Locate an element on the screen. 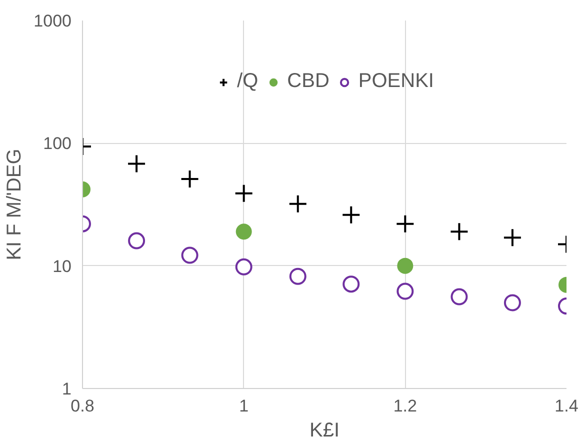 The width and height of the screenshot is (584, 444). y-tick-label: 100 is located at coordinates (57, 144).